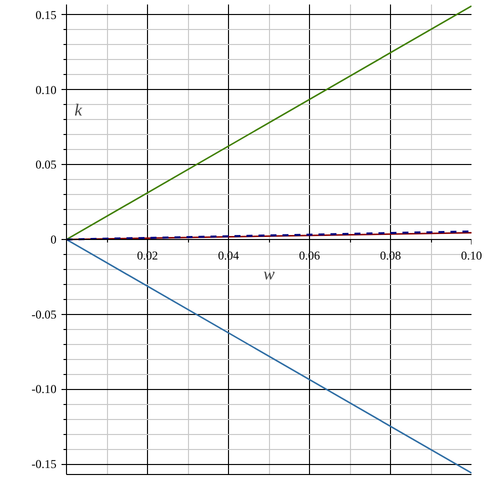 This screenshot has height=500, width=500. What do you see at coordinates (53, 239) in the screenshot?
I see `y-tick-label: 0` at bounding box center [53, 239].